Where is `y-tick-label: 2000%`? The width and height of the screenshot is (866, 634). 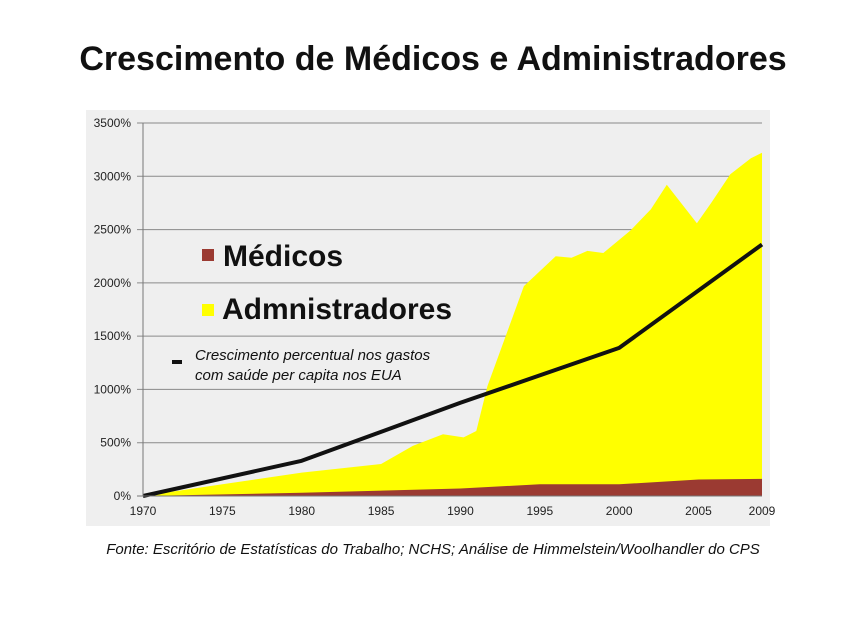
y-tick-label: 2000% is located at coordinates (113, 283).